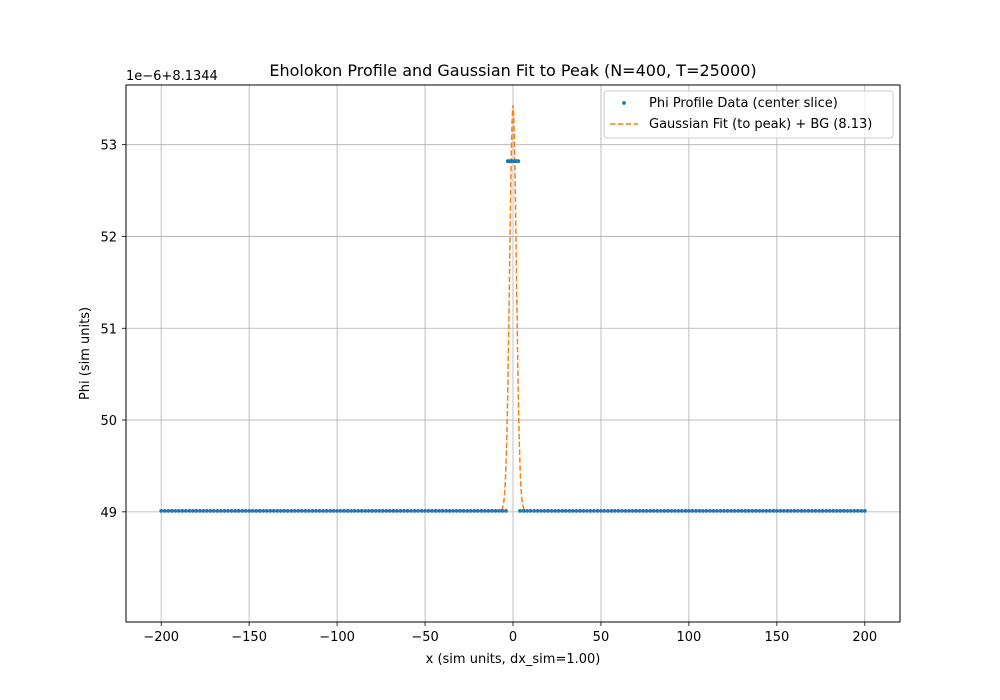 This screenshot has width=1000, height=700. Describe the element at coordinates (337, 637) in the screenshot. I see `x-tick-label: −100` at that location.